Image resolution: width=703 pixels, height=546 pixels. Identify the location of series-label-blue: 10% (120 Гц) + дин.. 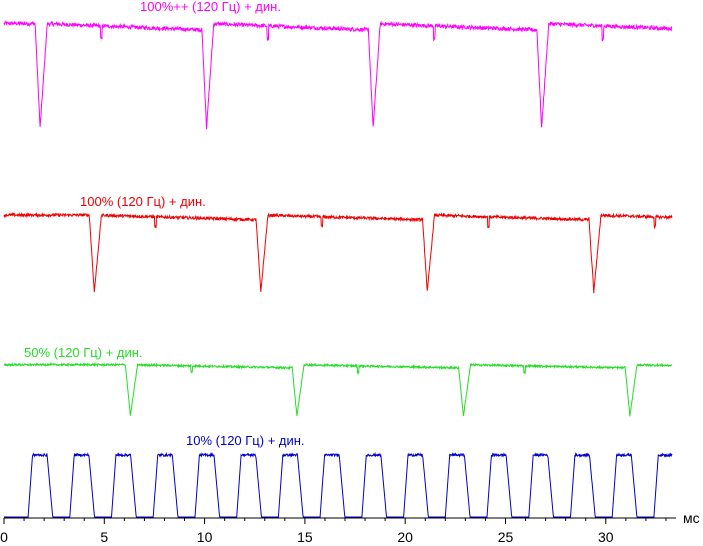
(245, 440).